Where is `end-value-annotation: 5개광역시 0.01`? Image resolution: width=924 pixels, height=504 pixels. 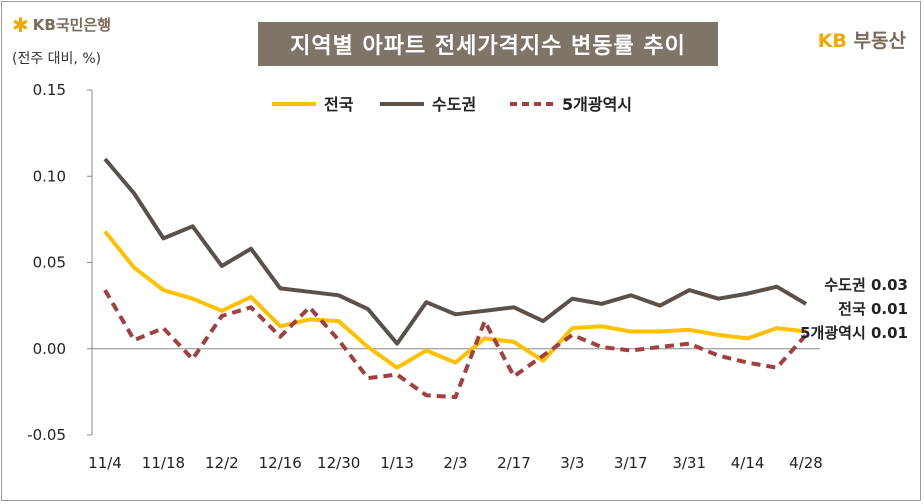 end-value-annotation: 5개광역시 0.01 is located at coordinates (854, 333).